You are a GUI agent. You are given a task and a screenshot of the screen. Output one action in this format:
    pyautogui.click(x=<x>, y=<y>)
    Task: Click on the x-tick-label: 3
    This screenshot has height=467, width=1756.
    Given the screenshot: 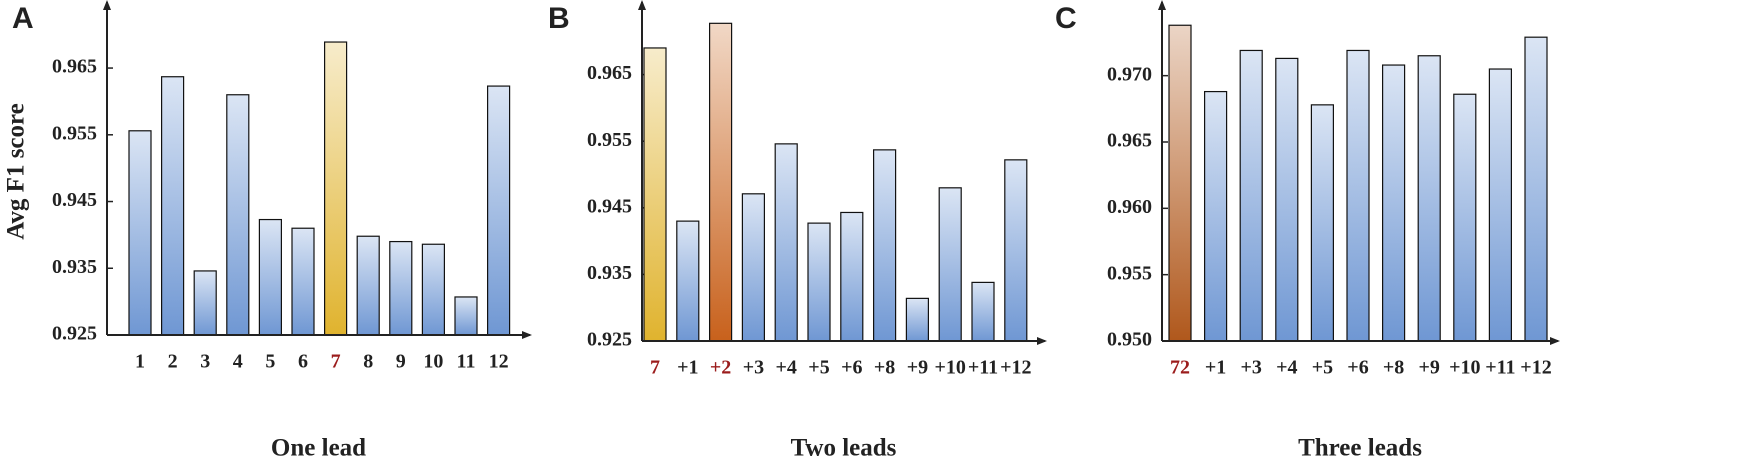 What is the action you would take?
    pyautogui.click(x=205, y=362)
    